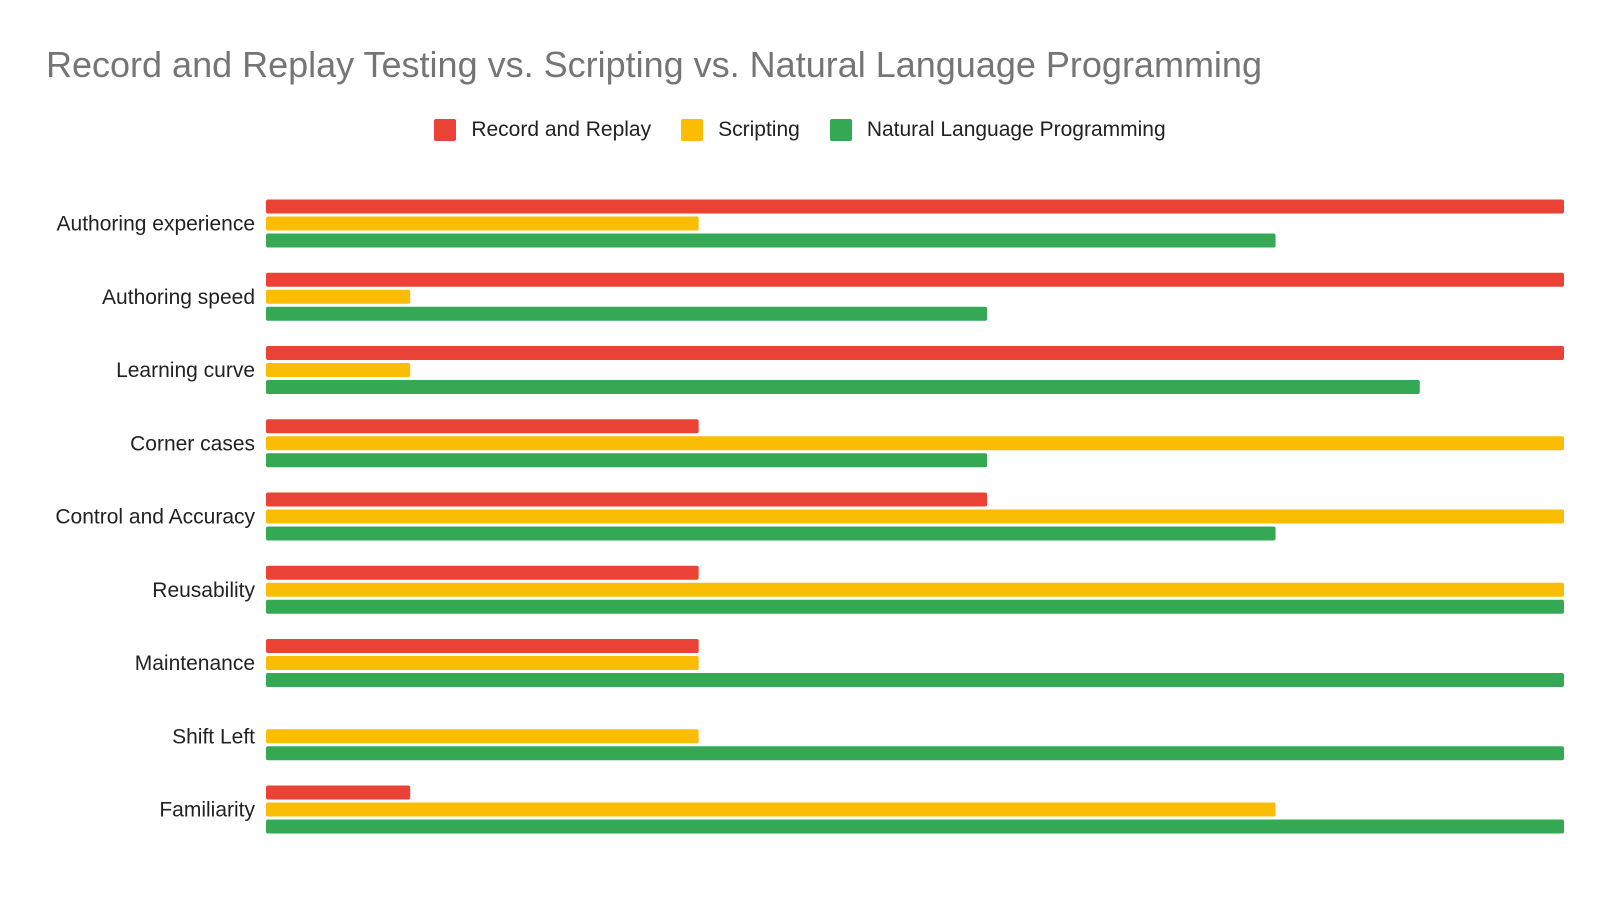 Image resolution: width=1600 pixels, height=902 pixels. Describe the element at coordinates (178, 297) in the screenshot. I see `category-label-authoring-speed: Authoring speed` at that location.